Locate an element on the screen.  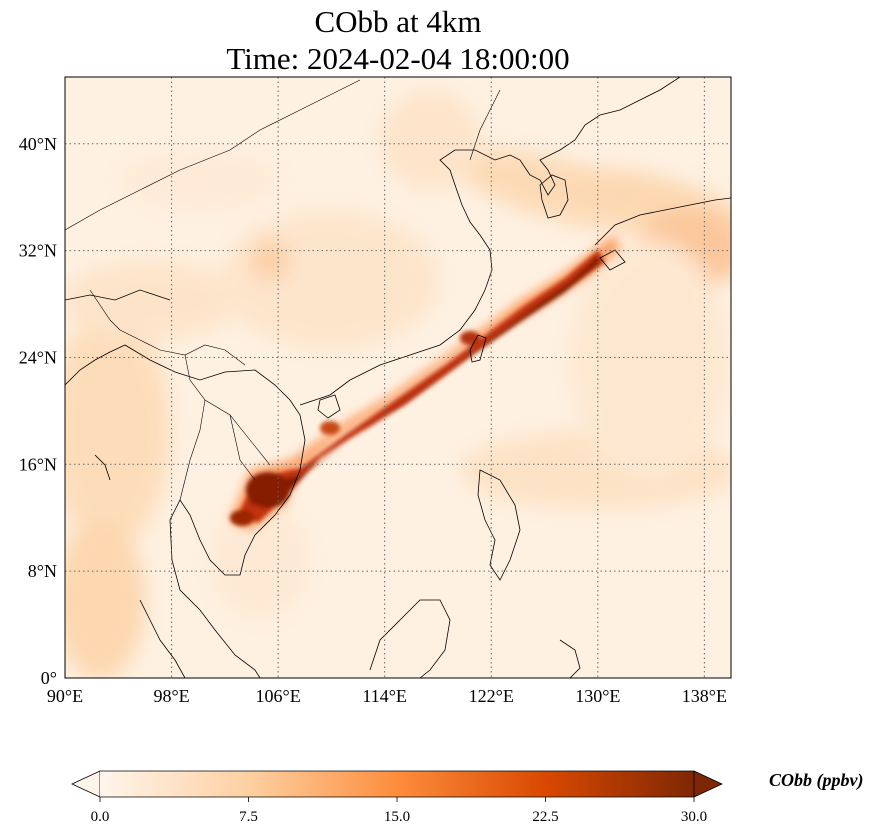
colorbar-extend-max is located at coordinates (708, 784).